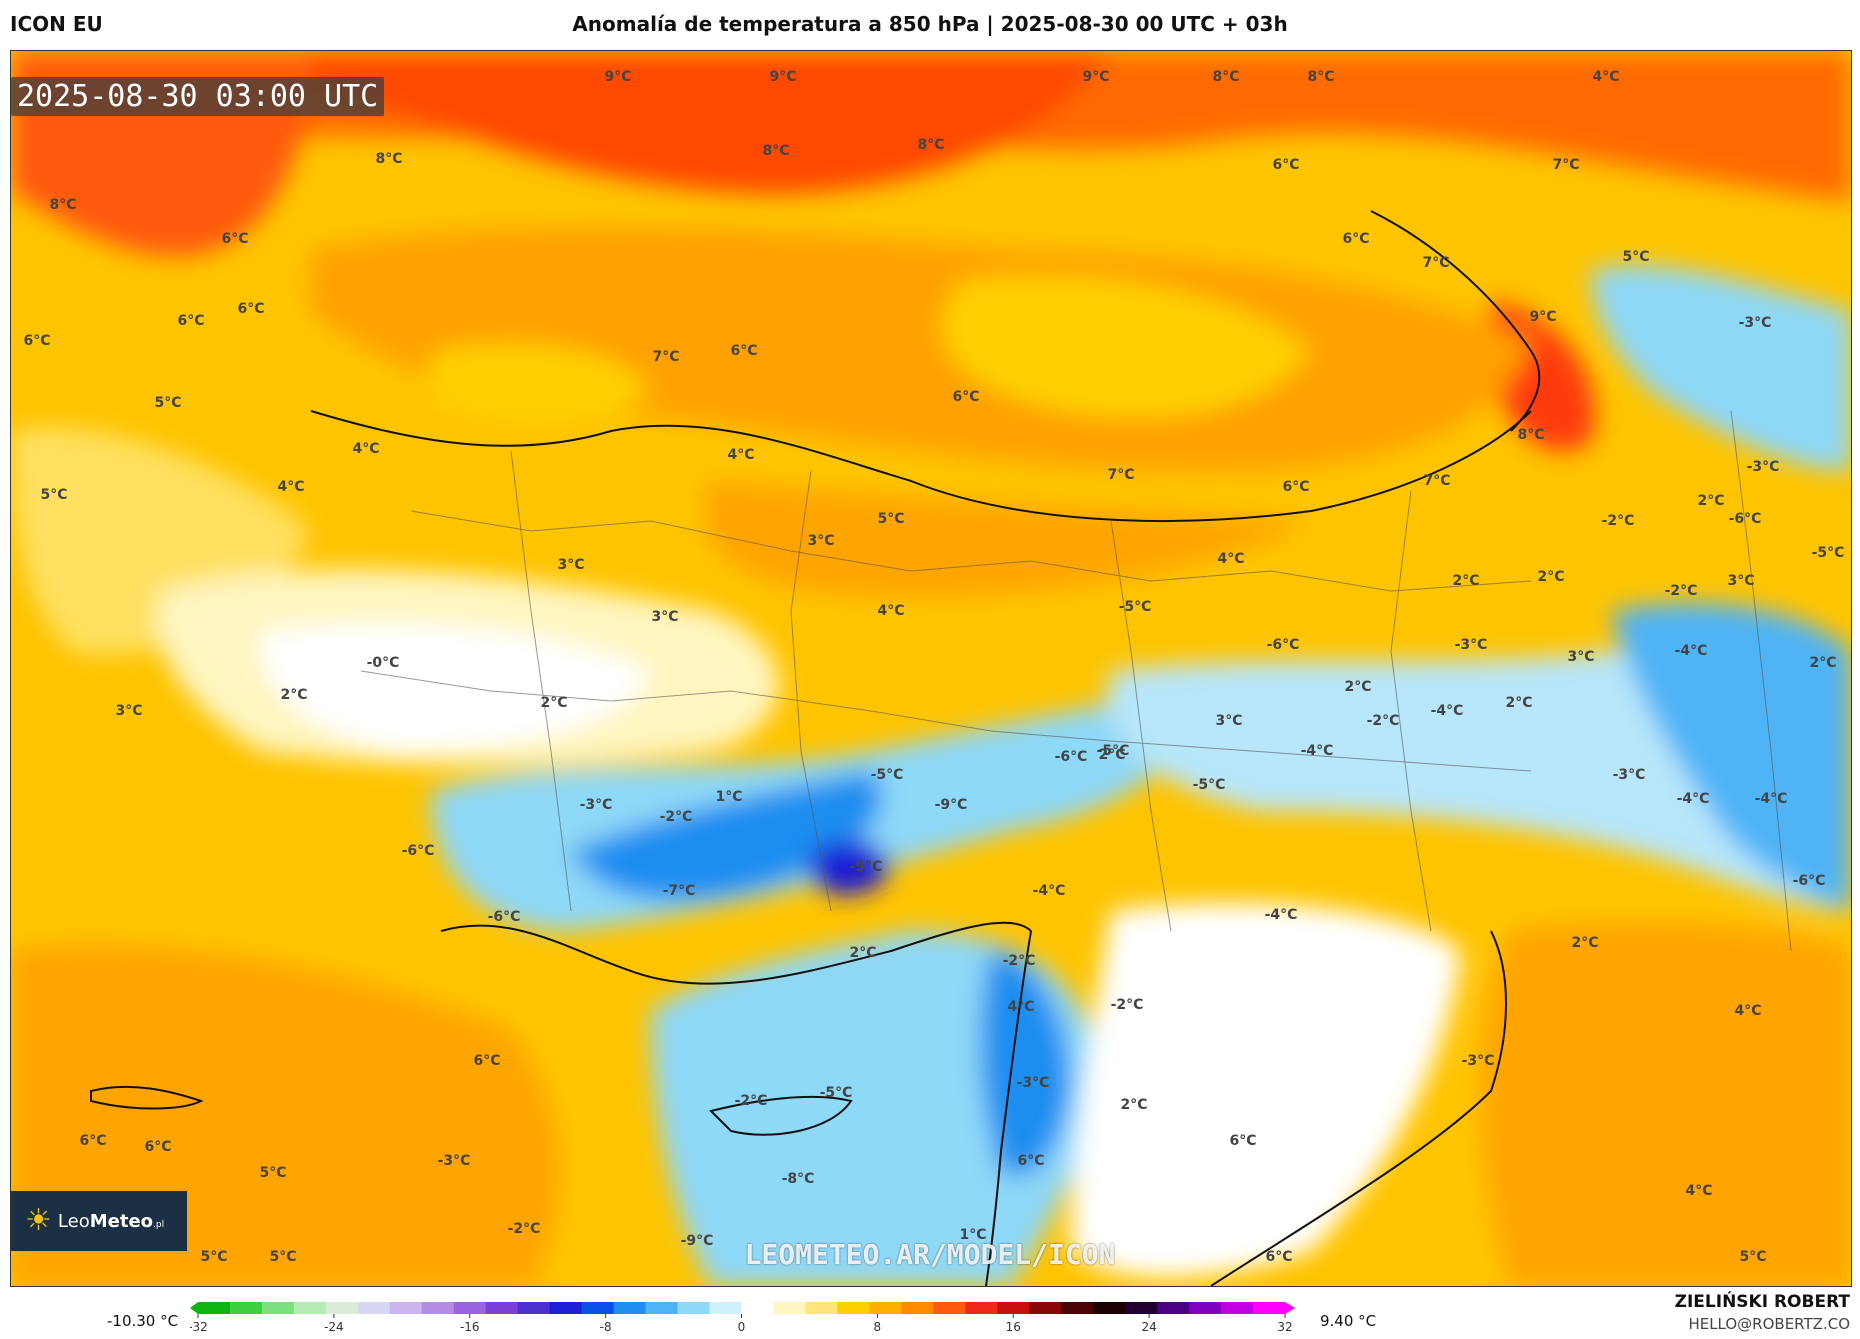  What do you see at coordinates (1437, 481) in the screenshot?
I see `contour-label: 7°C` at bounding box center [1437, 481].